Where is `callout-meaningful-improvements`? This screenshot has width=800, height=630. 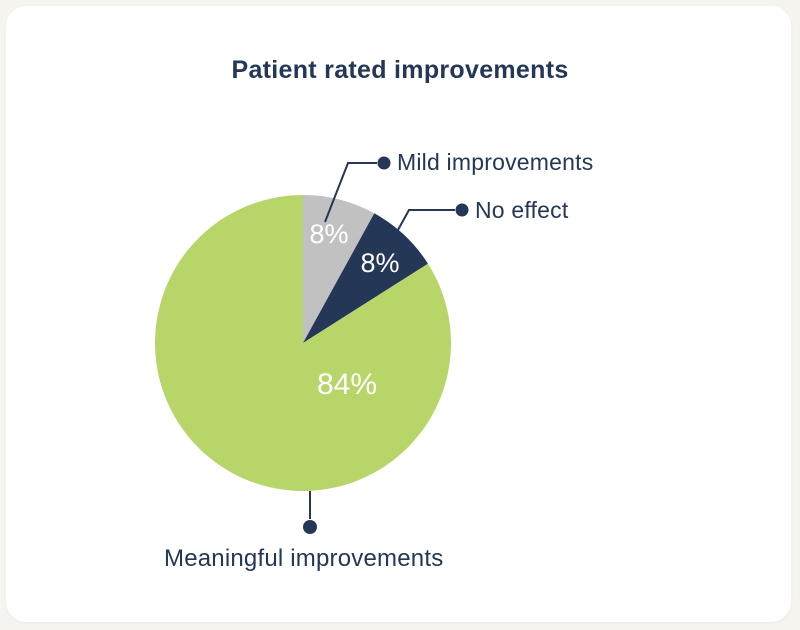
callout-meaningful-improvements is located at coordinates (310, 512).